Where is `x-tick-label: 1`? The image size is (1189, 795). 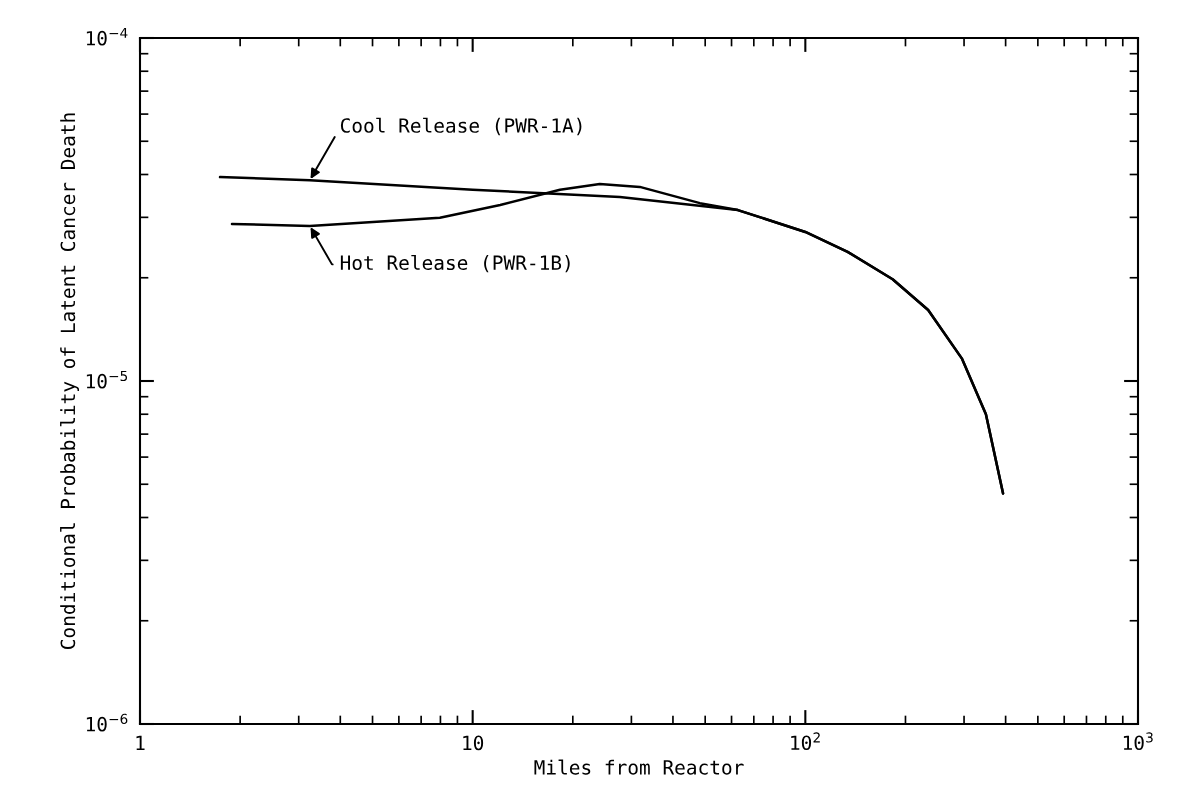 x-tick-label: 1 is located at coordinates (140, 742).